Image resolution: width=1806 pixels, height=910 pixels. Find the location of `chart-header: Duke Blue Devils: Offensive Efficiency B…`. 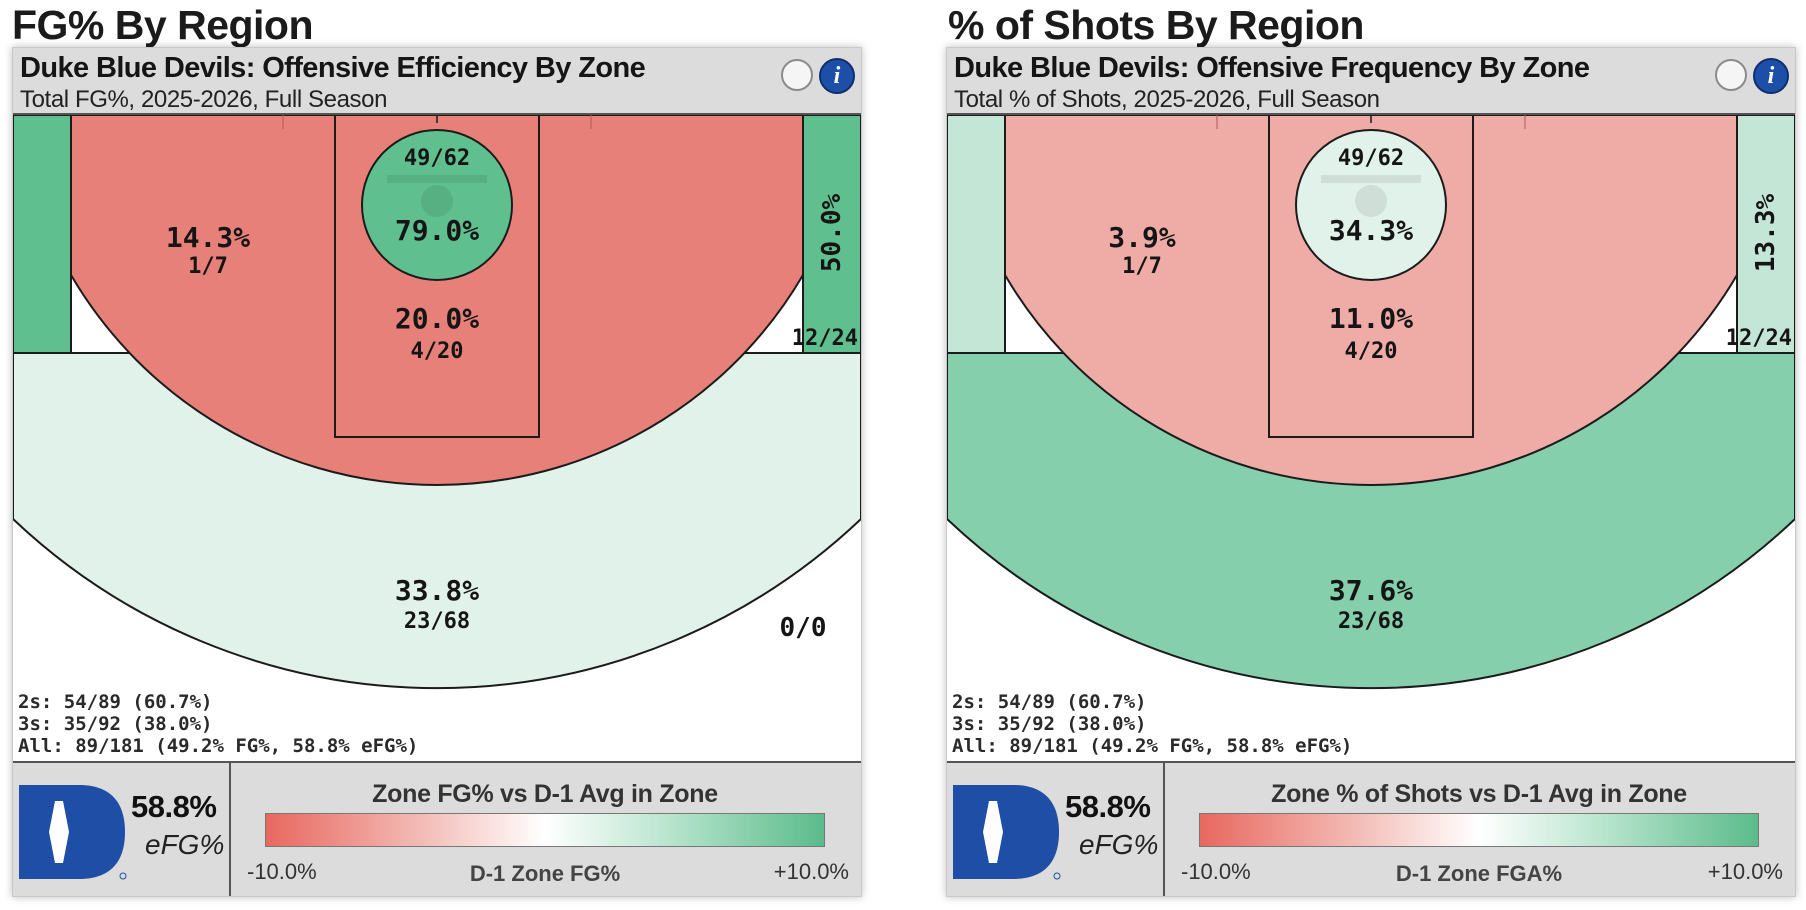

chart-header: Duke Blue Devils: Offensive Efficiency B… is located at coordinates (437, 81).